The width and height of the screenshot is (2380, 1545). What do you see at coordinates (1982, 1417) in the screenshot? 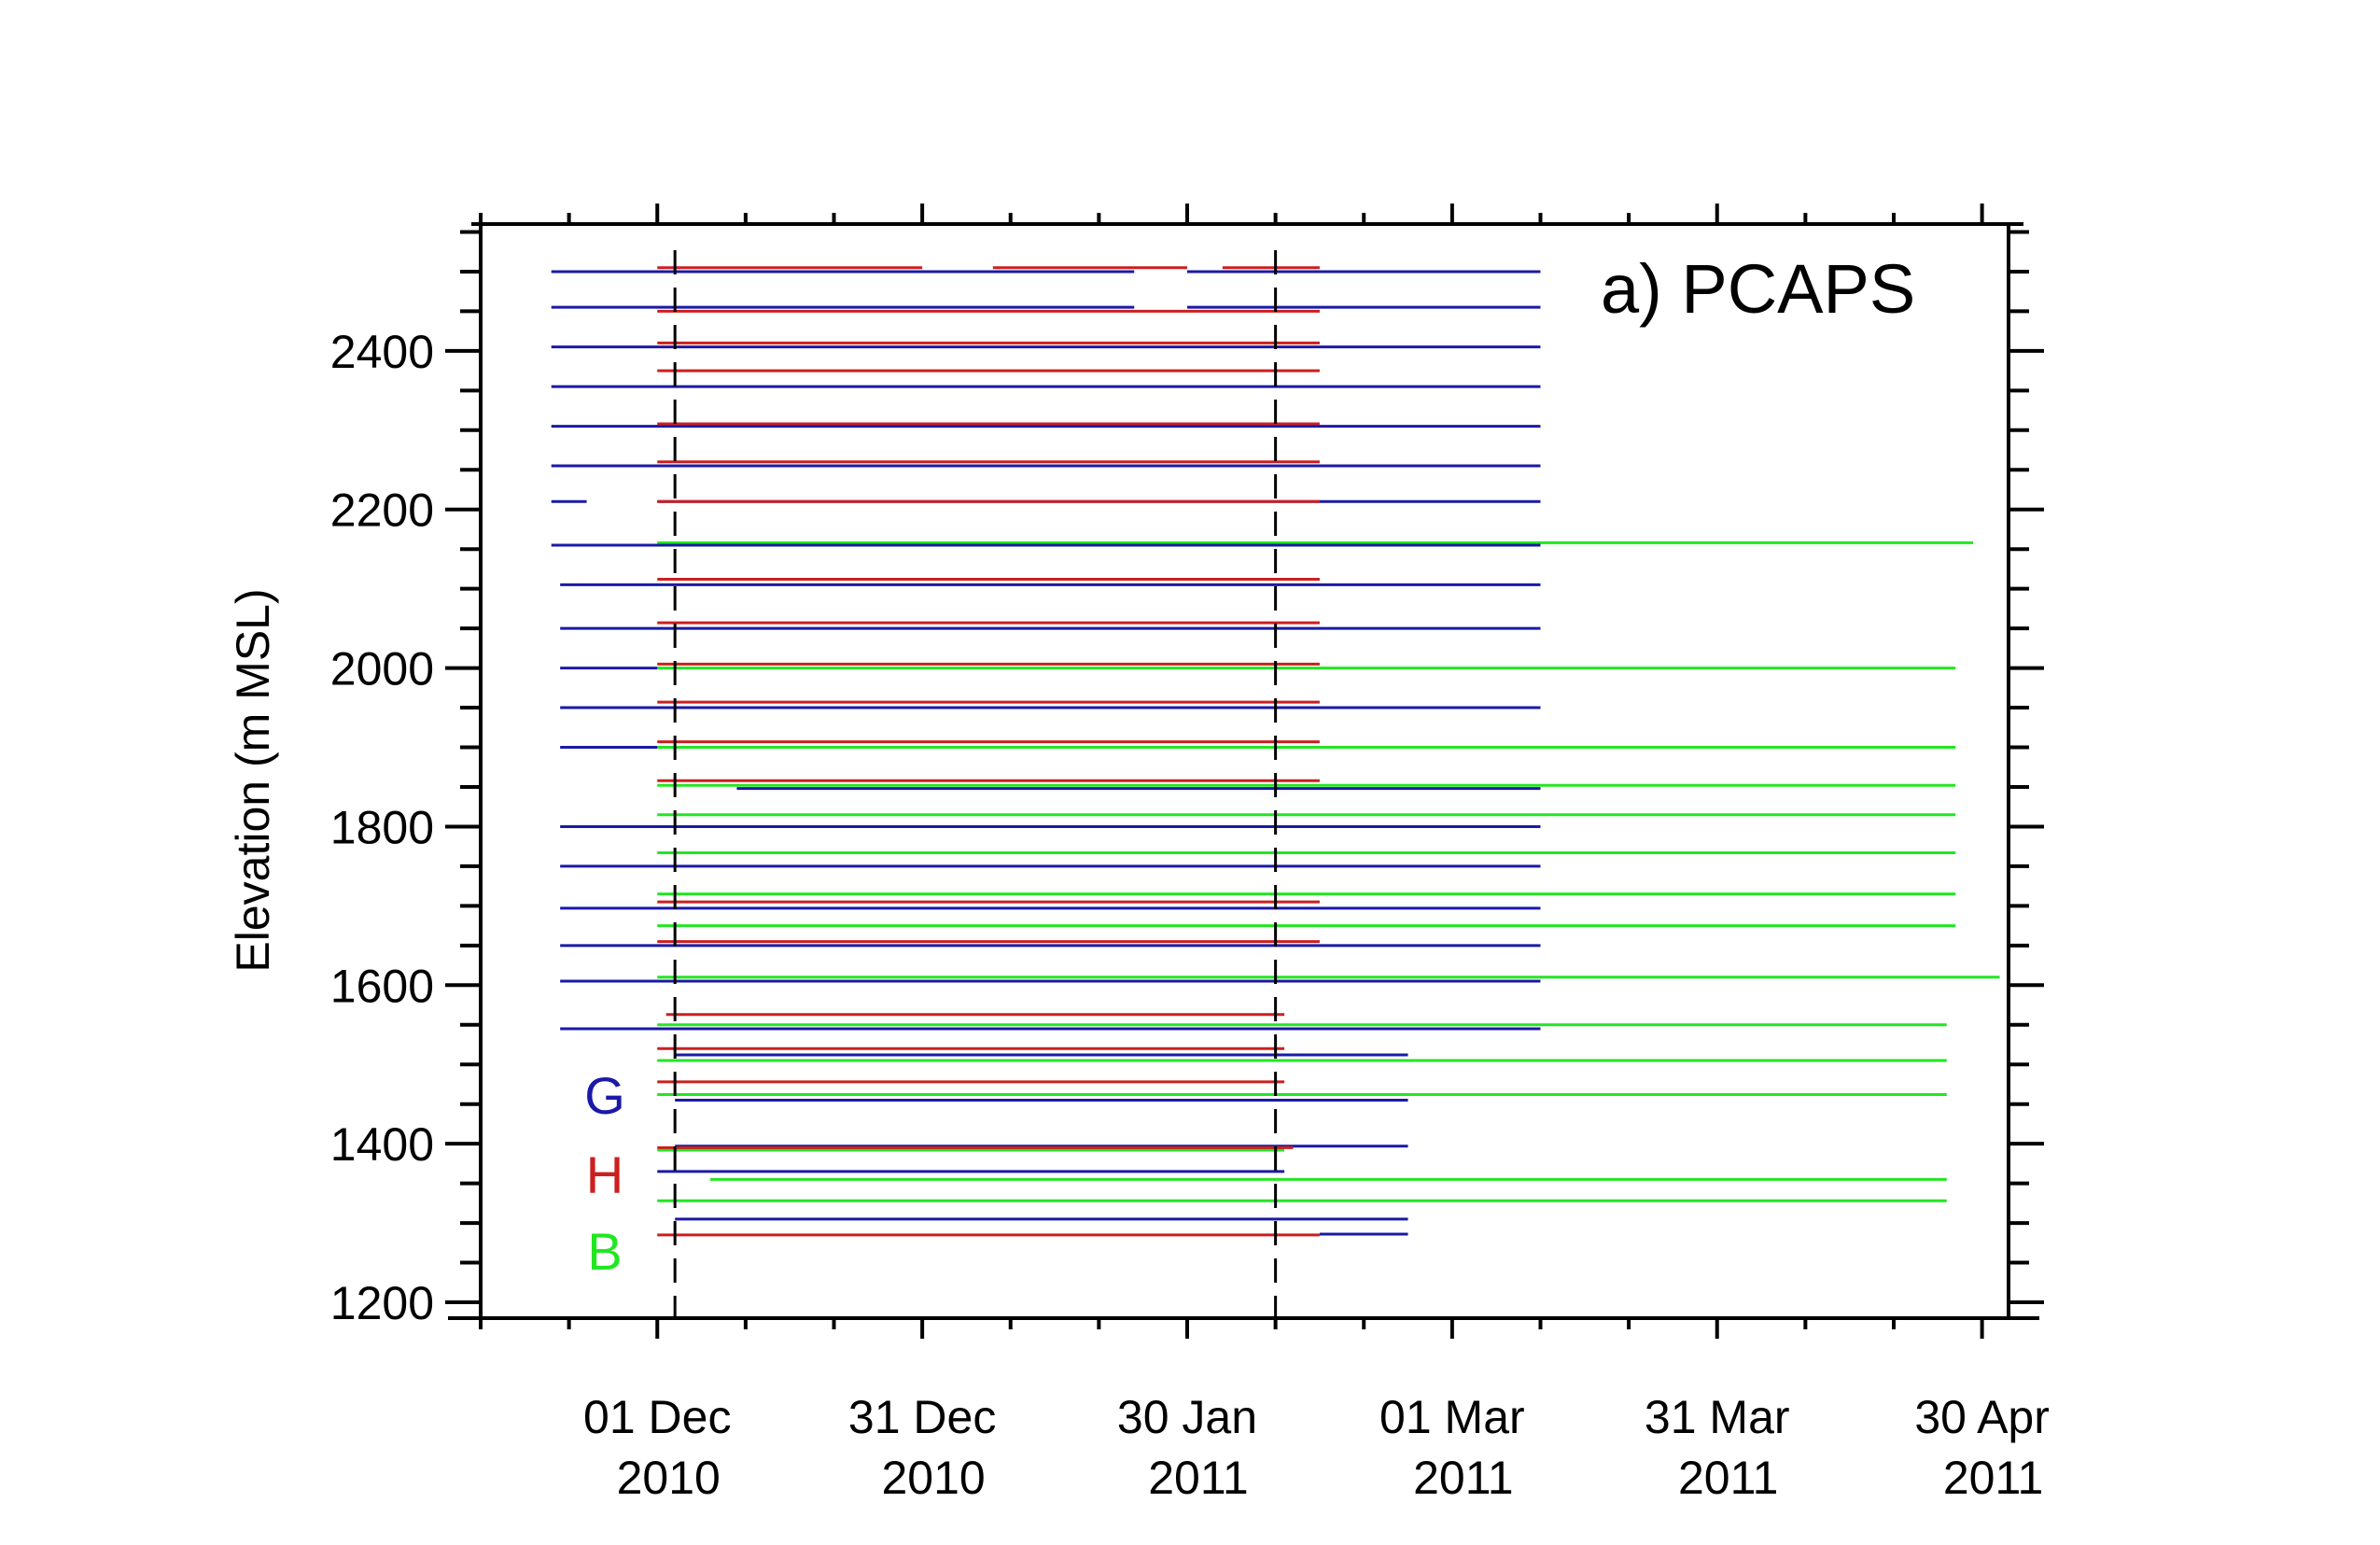
I see `x-tick-label: 30 Apr` at bounding box center [1982, 1417].